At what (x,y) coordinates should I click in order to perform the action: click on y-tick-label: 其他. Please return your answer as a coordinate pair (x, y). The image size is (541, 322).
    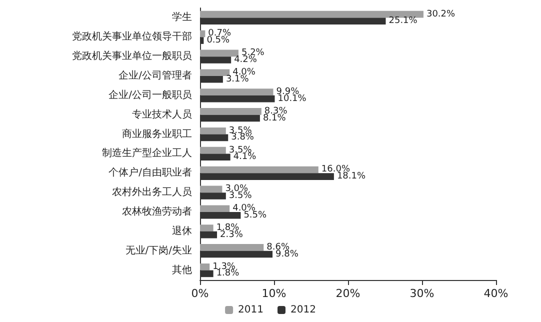
    Looking at the image, I should click on (182, 270).